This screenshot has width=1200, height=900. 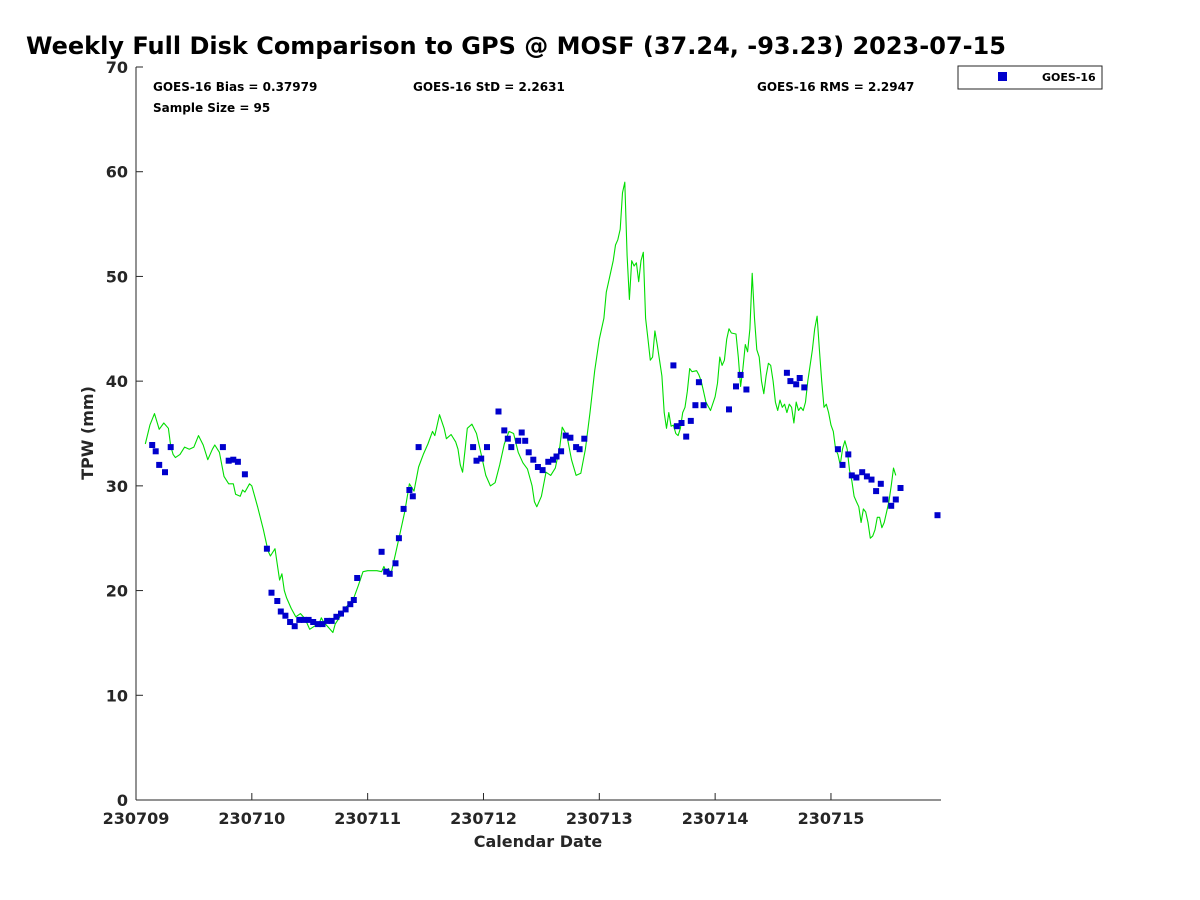 I want to click on x-tick-label: 230711, so click(x=367, y=818).